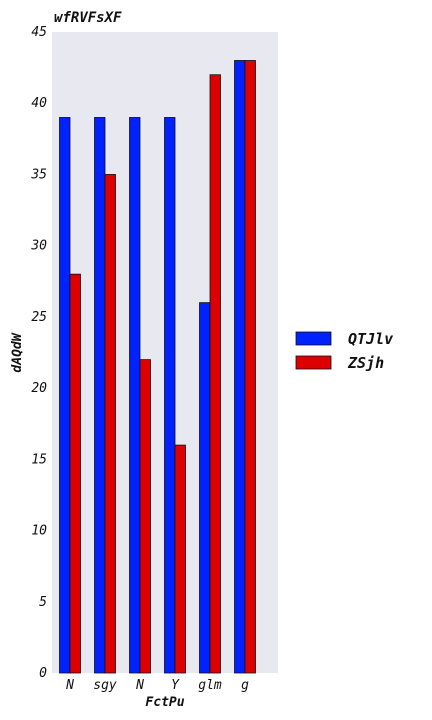 The width and height of the screenshot is (432, 720). Describe the element at coordinates (43, 602) in the screenshot. I see `y-tick-label: 5` at that location.